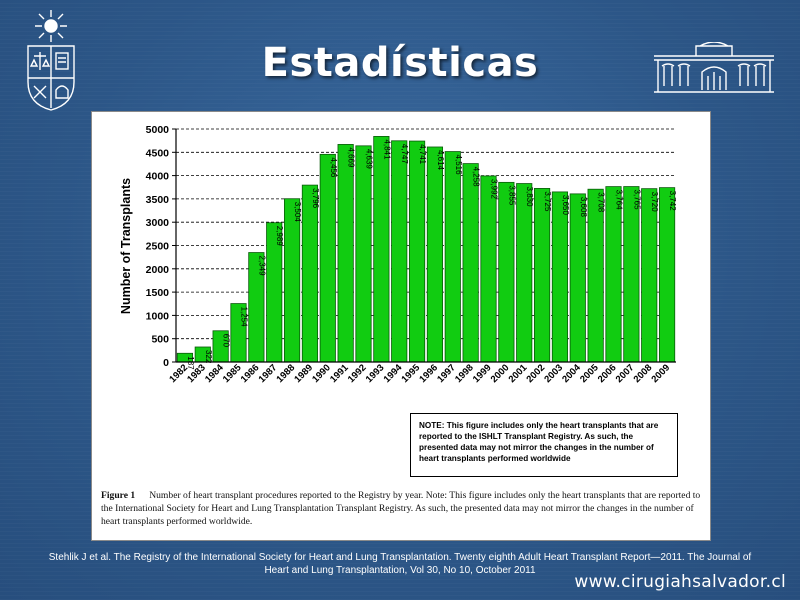 The image size is (800, 600). What do you see at coordinates (292, 280) in the screenshot?
I see `bar-1988` at bounding box center [292, 280].